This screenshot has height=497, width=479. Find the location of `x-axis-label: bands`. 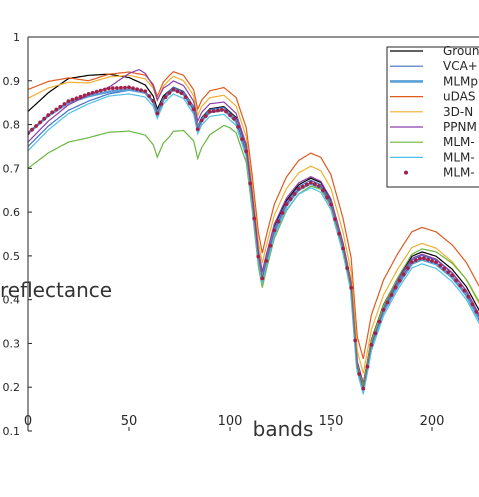

x-axis-label: bands is located at coordinates (283, 429).